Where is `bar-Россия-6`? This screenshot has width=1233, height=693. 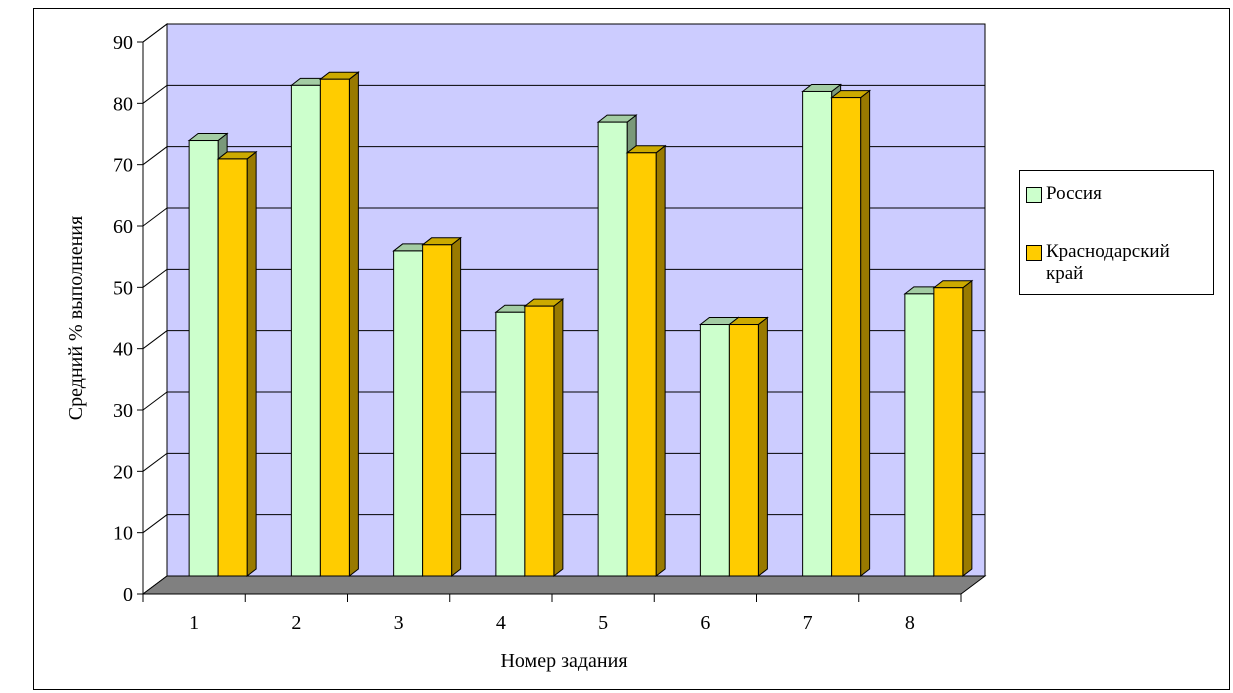 bar-Россия-6 is located at coordinates (714, 450).